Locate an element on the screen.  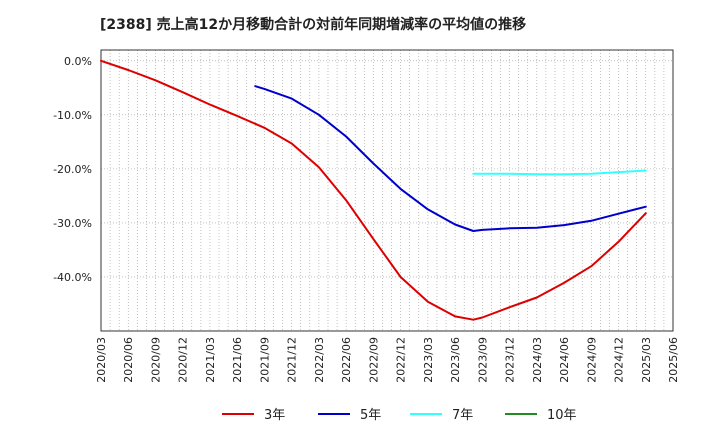
x-tick-label: 2024/03 is located at coordinates (537, 360).